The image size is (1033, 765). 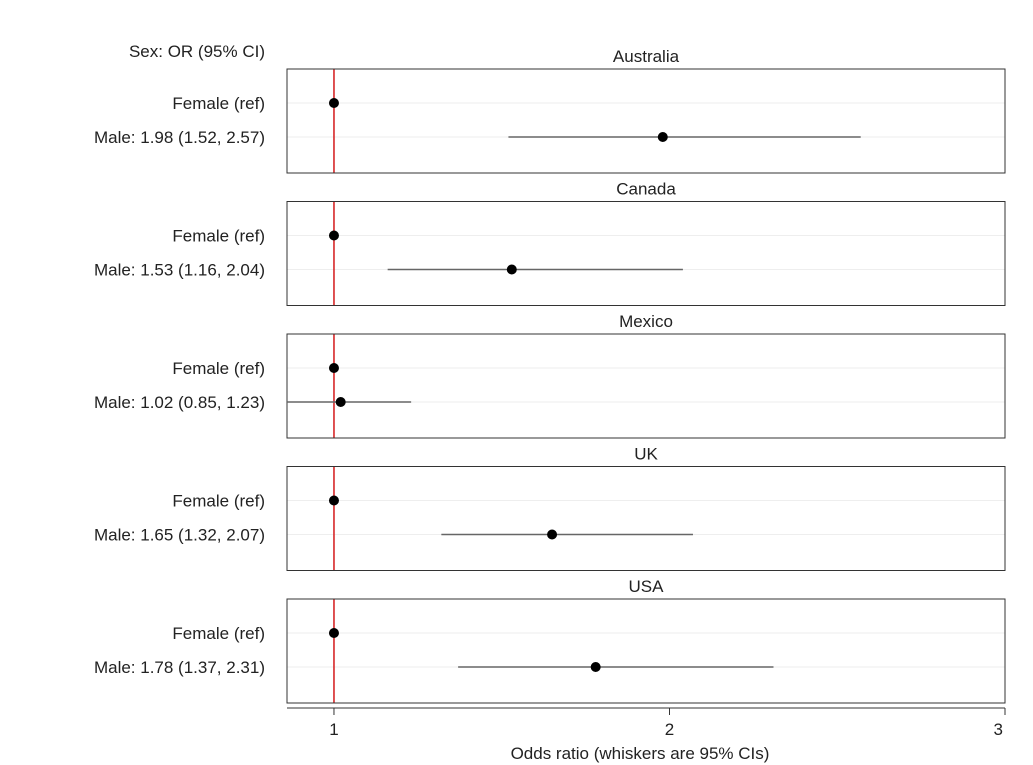 I want to click on column-header: Sex: OR (95% CI), so click(x=197, y=51).